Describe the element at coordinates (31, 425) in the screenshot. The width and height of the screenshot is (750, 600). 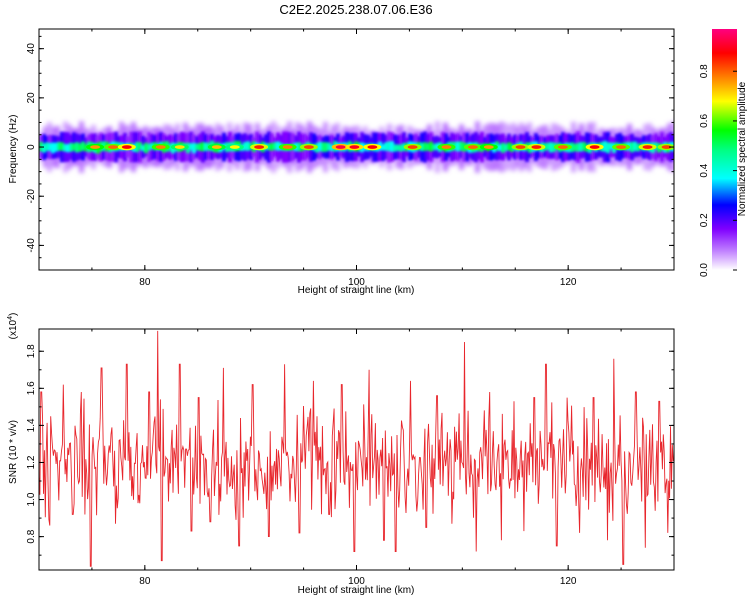
I see `snr-ytick-label: 1.4` at that location.